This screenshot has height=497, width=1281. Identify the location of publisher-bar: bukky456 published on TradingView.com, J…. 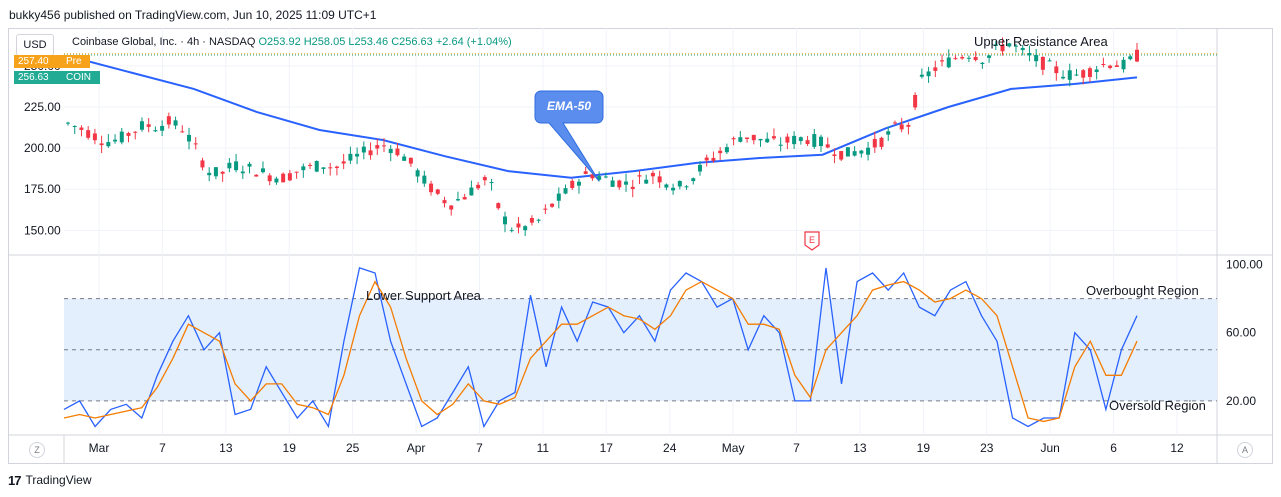
(640, 14).